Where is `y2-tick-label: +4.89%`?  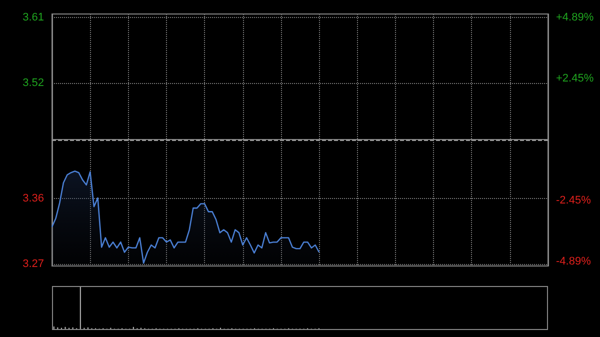
y2-tick-label: +4.89% is located at coordinates (575, 17).